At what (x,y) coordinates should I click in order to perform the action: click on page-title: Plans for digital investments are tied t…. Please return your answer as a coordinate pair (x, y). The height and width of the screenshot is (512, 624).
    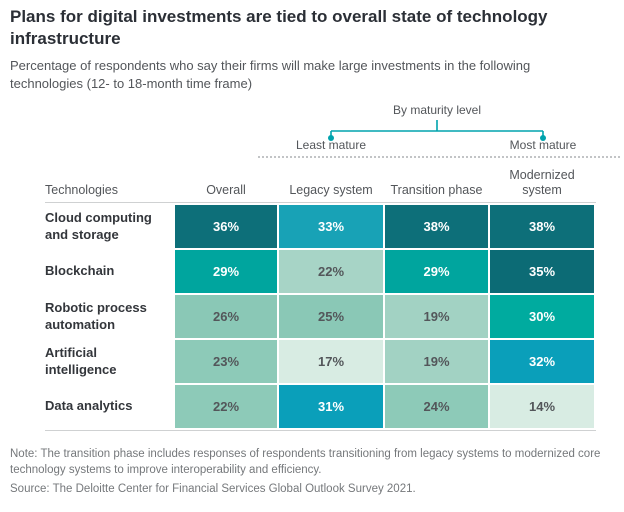
    Looking at the image, I should click on (279, 28).